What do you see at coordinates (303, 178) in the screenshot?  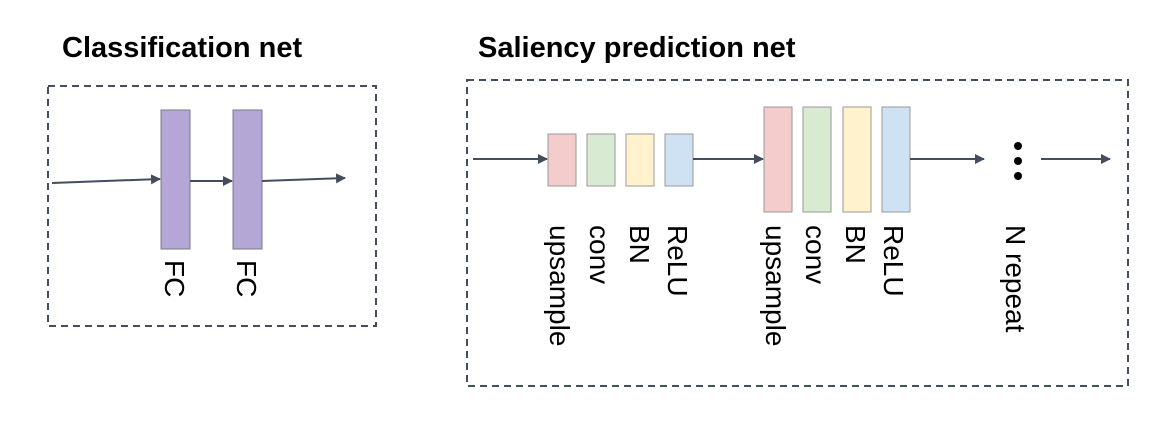 I see `classification-output-arrow` at bounding box center [303, 178].